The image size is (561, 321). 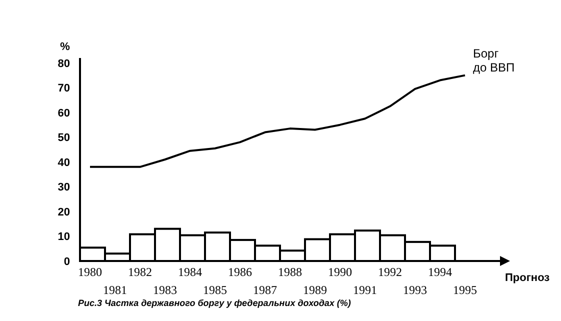 I want to click on x-tick-label: 1980, so click(x=90, y=272).